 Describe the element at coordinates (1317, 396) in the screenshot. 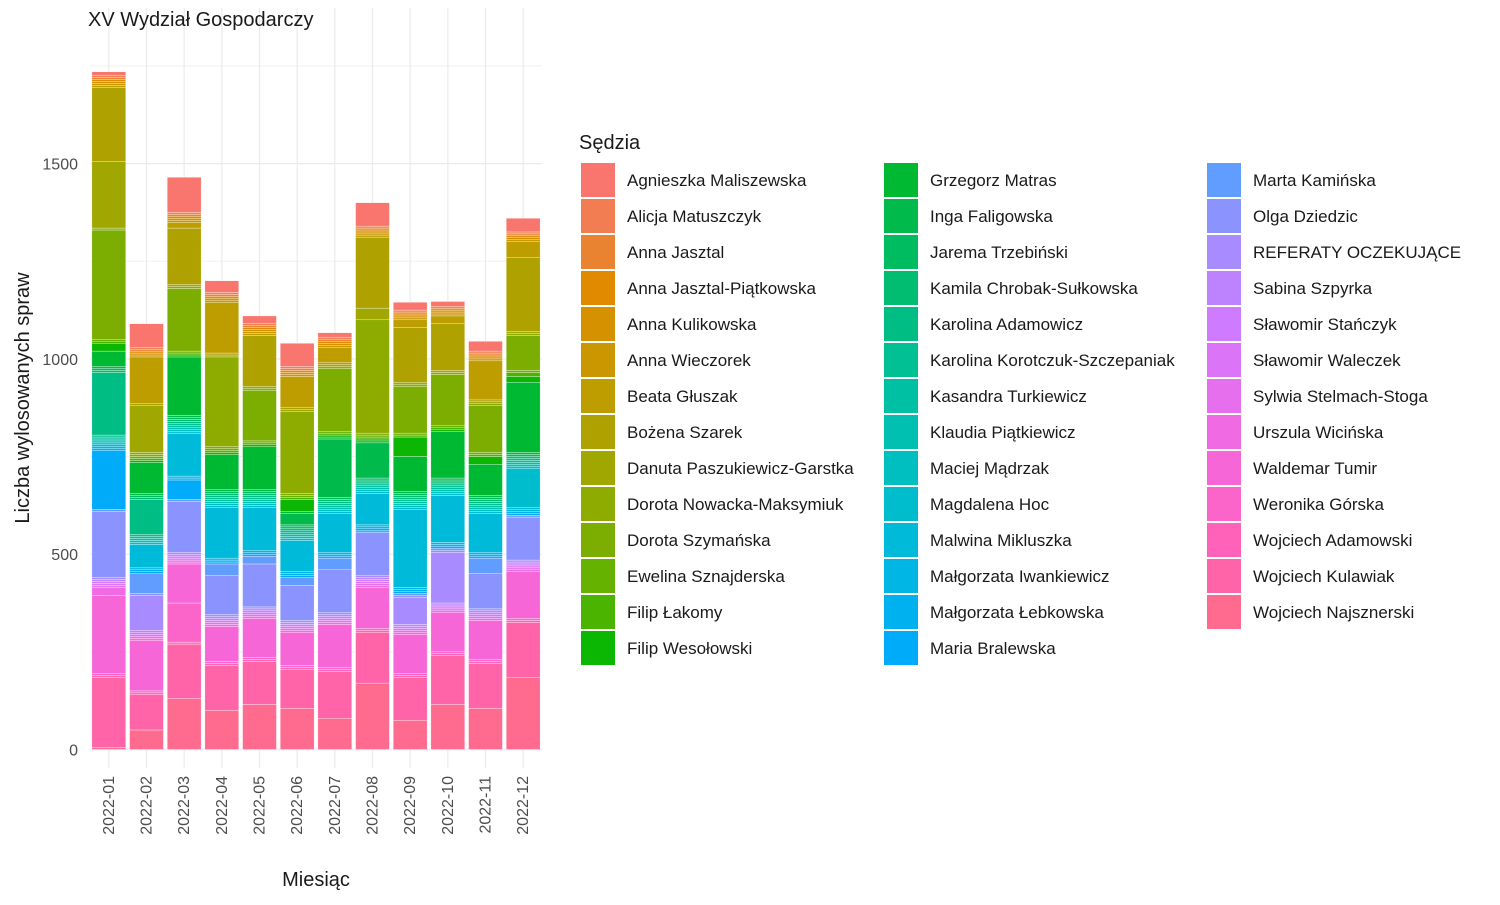

I see `legend-item: Sylwia Stelmach-Stoga` at that location.